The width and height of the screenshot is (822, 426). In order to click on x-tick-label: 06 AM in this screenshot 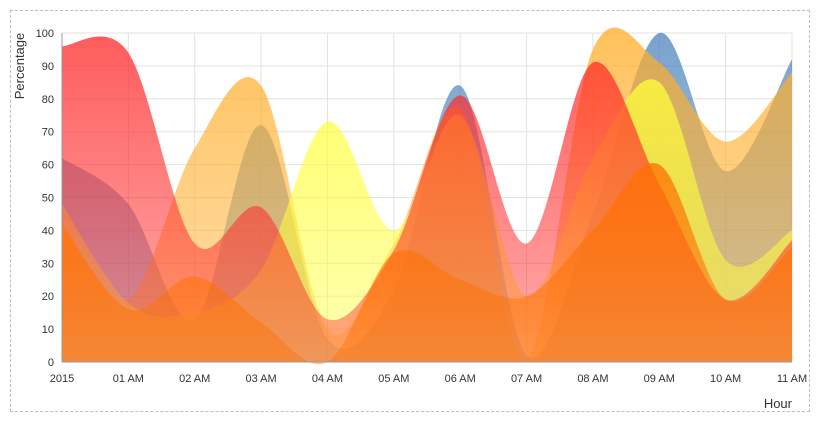, I will do `click(460, 379)`.